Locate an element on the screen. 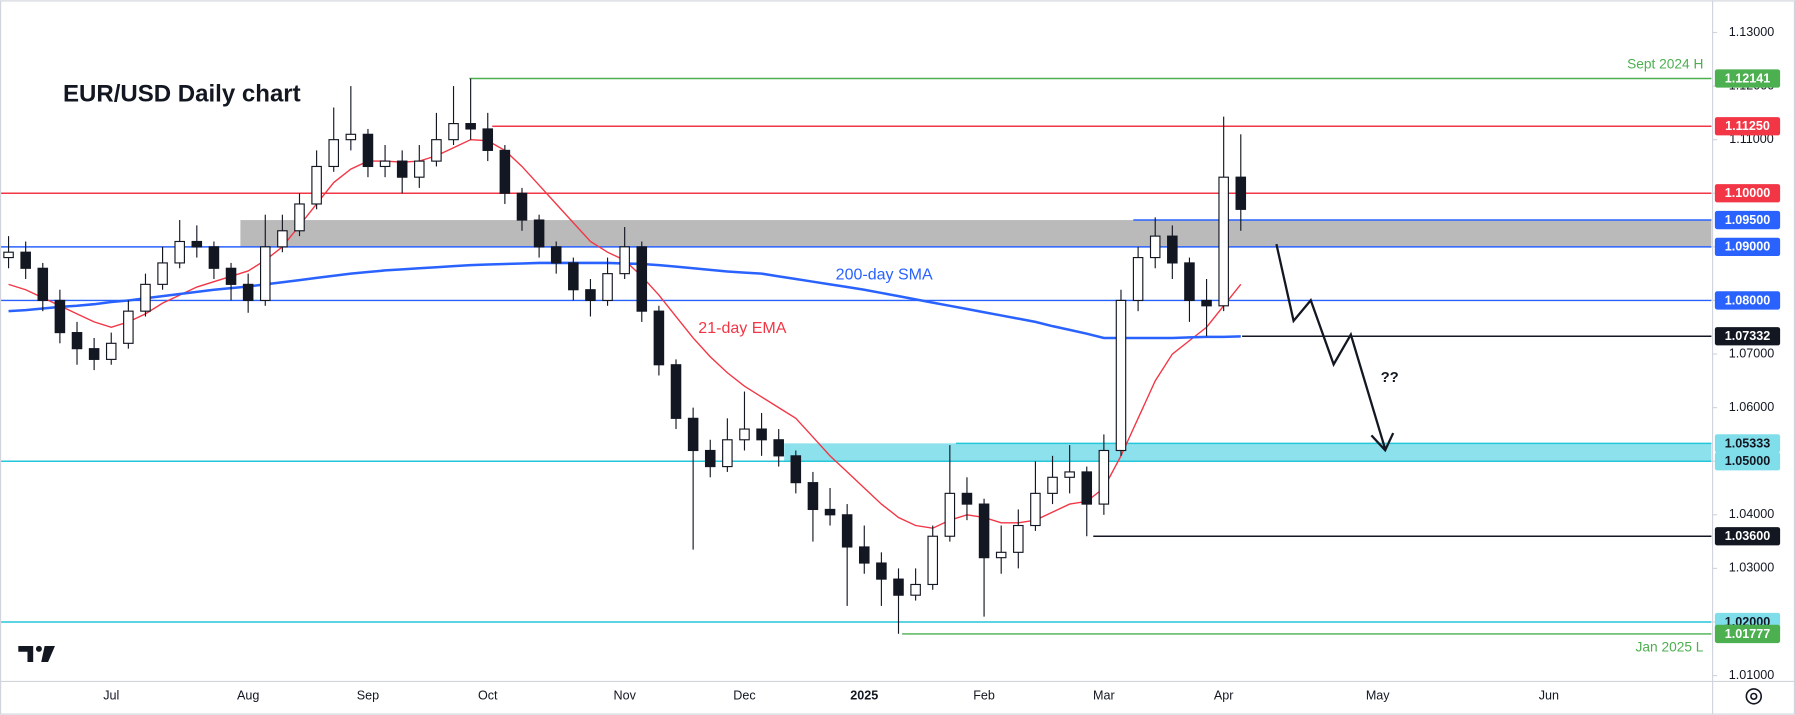 This screenshot has height=715, width=1795. level-badge-label: 1.01777 is located at coordinates (1747, 634).